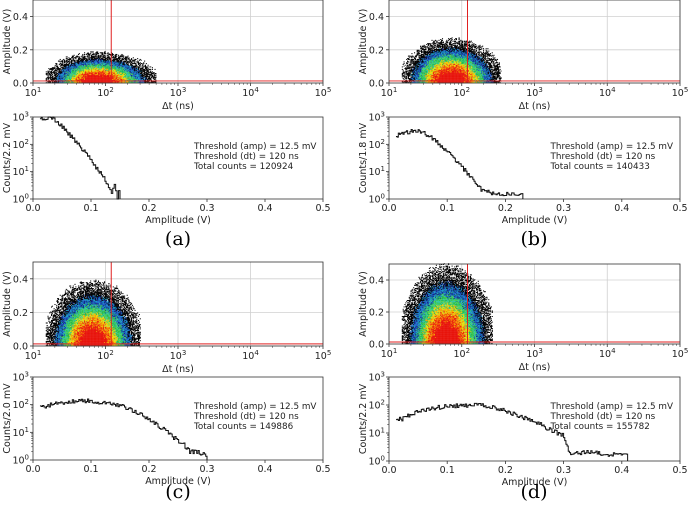 This screenshot has height=522, width=690. I want to click on annotation-line: Total counts = 120924, so click(243, 167).